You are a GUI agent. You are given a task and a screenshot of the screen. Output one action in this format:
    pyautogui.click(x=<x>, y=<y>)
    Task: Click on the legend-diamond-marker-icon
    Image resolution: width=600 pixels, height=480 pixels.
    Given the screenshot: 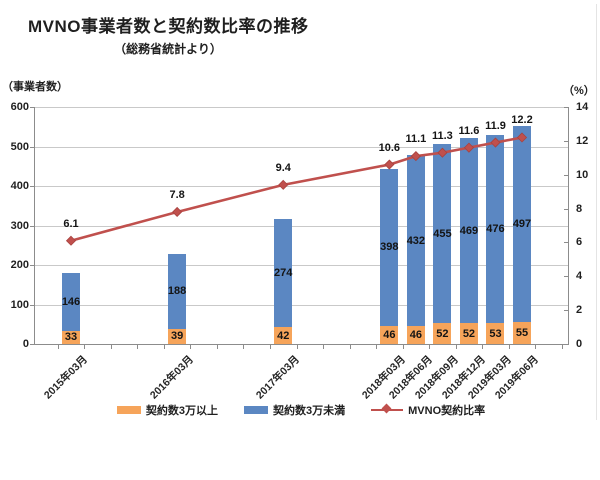 What is the action you would take?
    pyautogui.click(x=386, y=408)
    